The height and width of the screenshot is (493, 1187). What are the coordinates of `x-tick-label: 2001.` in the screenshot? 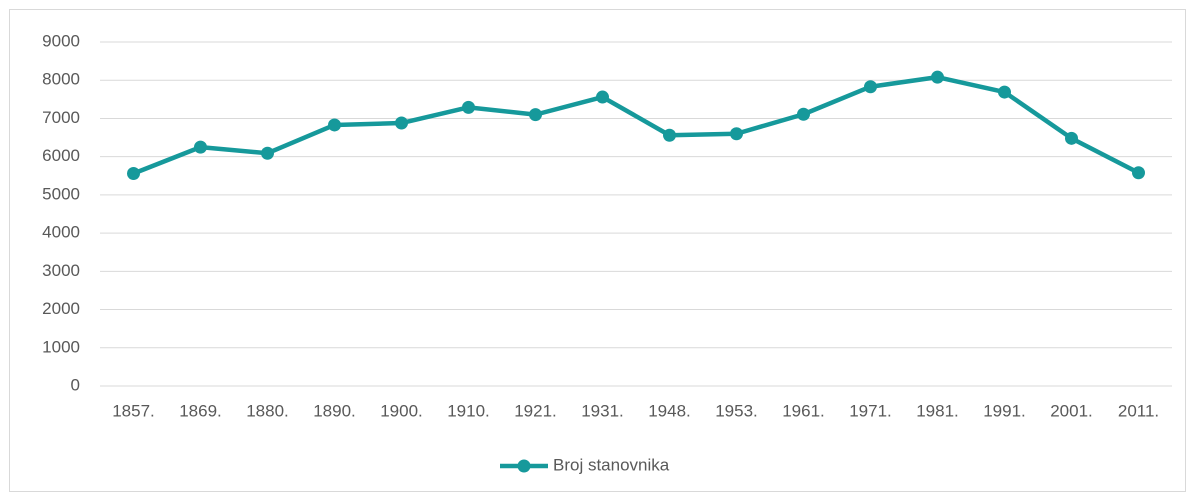 It's located at (1071, 410).